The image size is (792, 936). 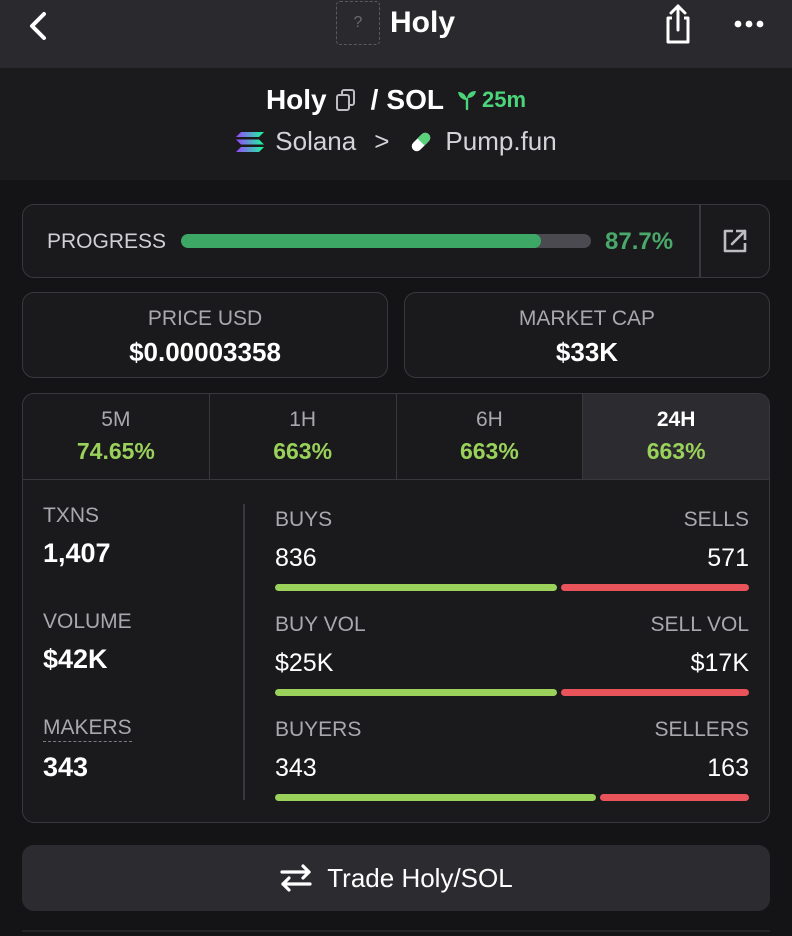 I want to click on buyers-sellers-split: BUYERS SELLERS 343 163, so click(x=512, y=759).